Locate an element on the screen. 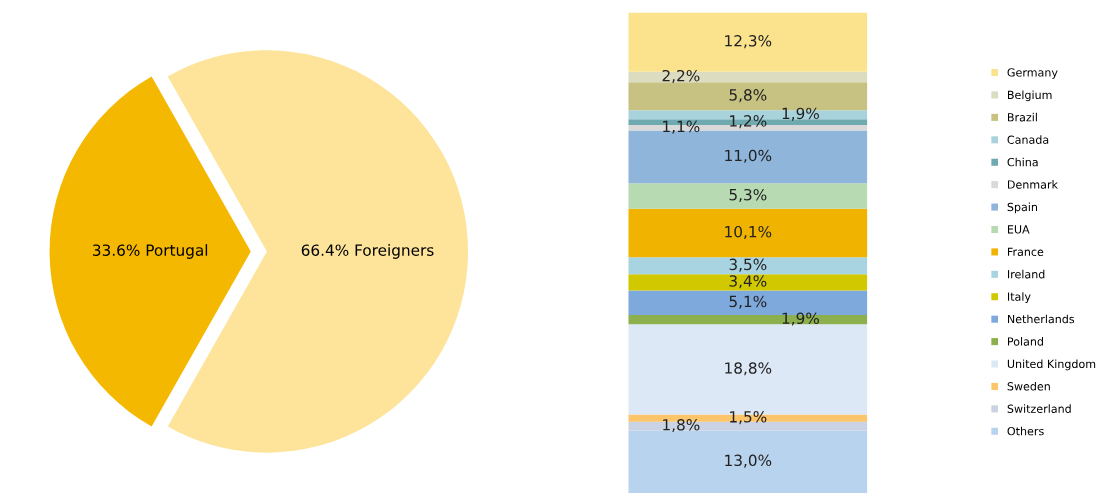 The image size is (1112, 503). data-label: 1,5% is located at coordinates (748, 418).